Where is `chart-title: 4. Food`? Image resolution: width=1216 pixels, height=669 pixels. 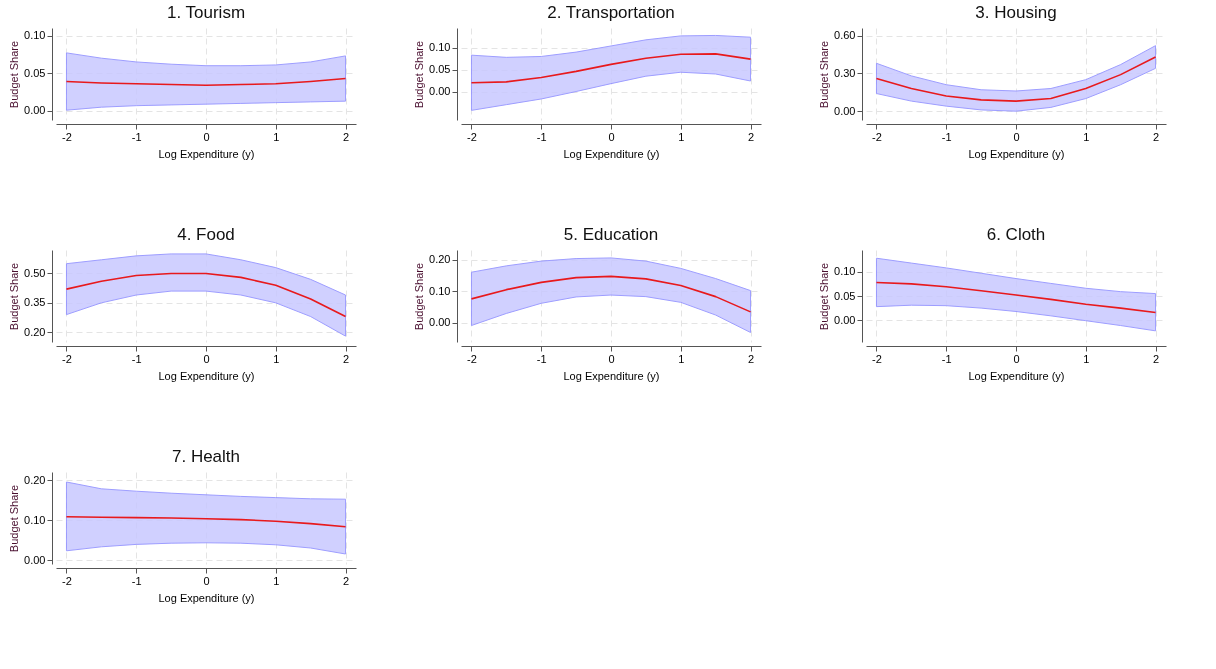 chart-title: 4. Food is located at coordinates (206, 234).